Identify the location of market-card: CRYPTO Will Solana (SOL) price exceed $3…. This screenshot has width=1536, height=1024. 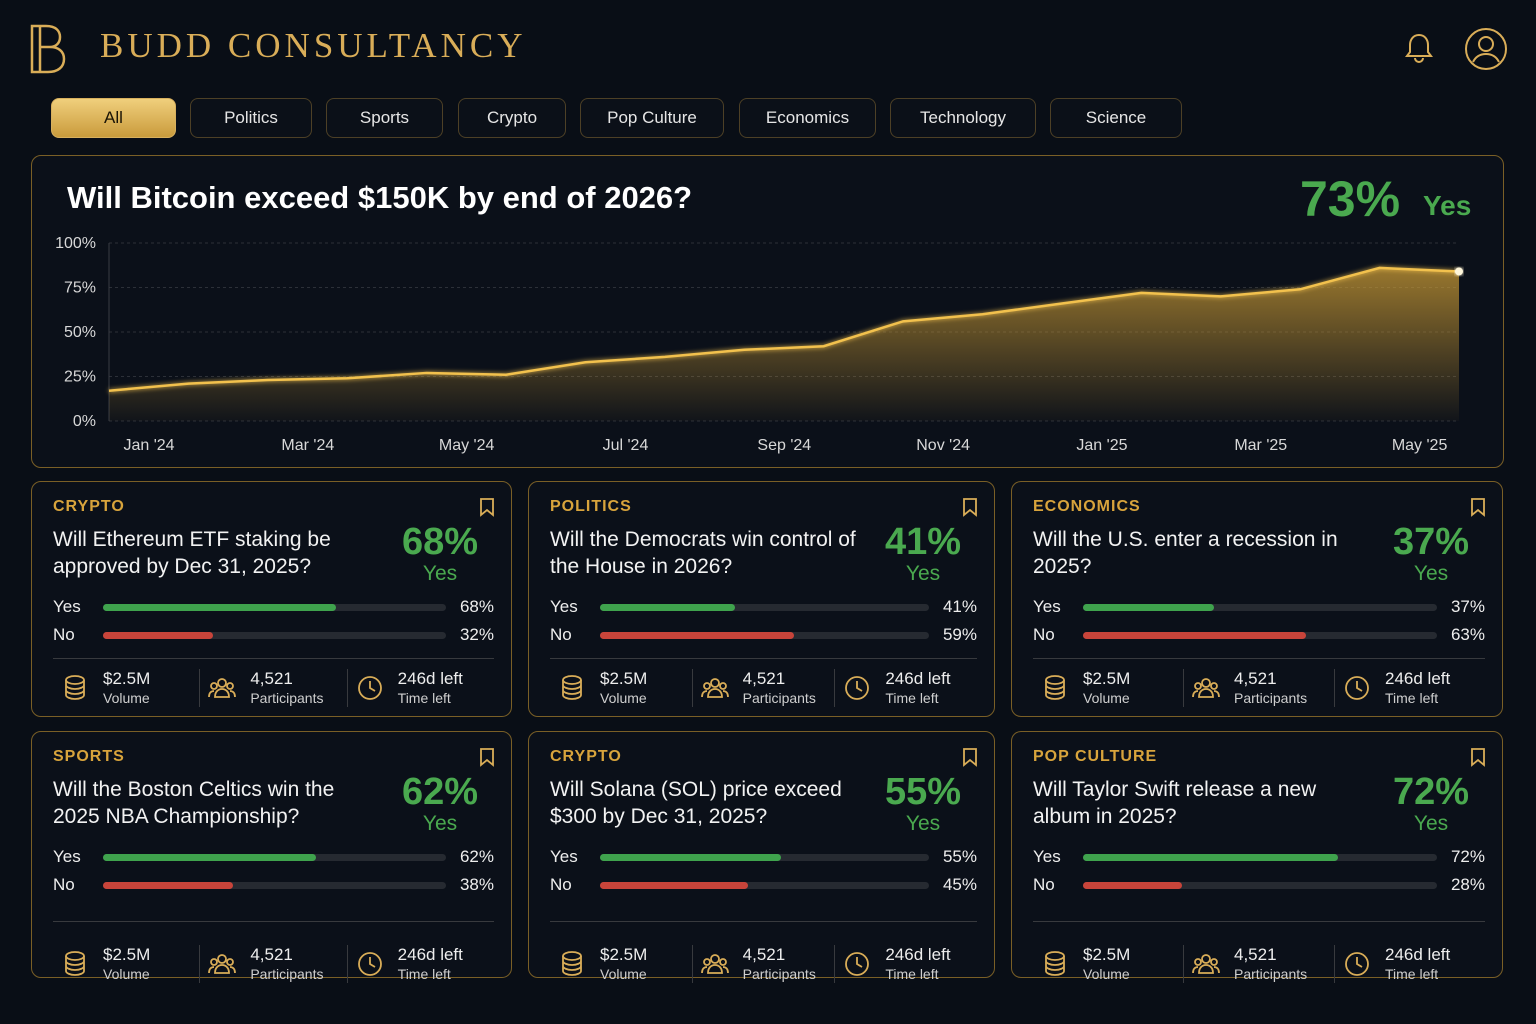
(761, 857).